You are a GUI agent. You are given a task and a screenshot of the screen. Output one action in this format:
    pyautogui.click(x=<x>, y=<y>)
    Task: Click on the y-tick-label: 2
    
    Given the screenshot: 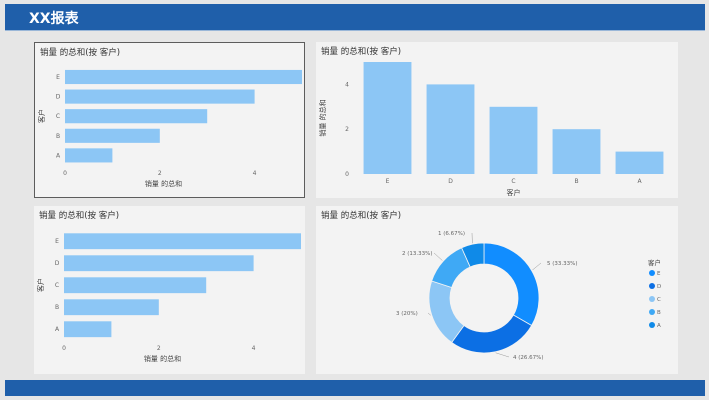 What is the action you would take?
    pyautogui.click(x=347, y=129)
    